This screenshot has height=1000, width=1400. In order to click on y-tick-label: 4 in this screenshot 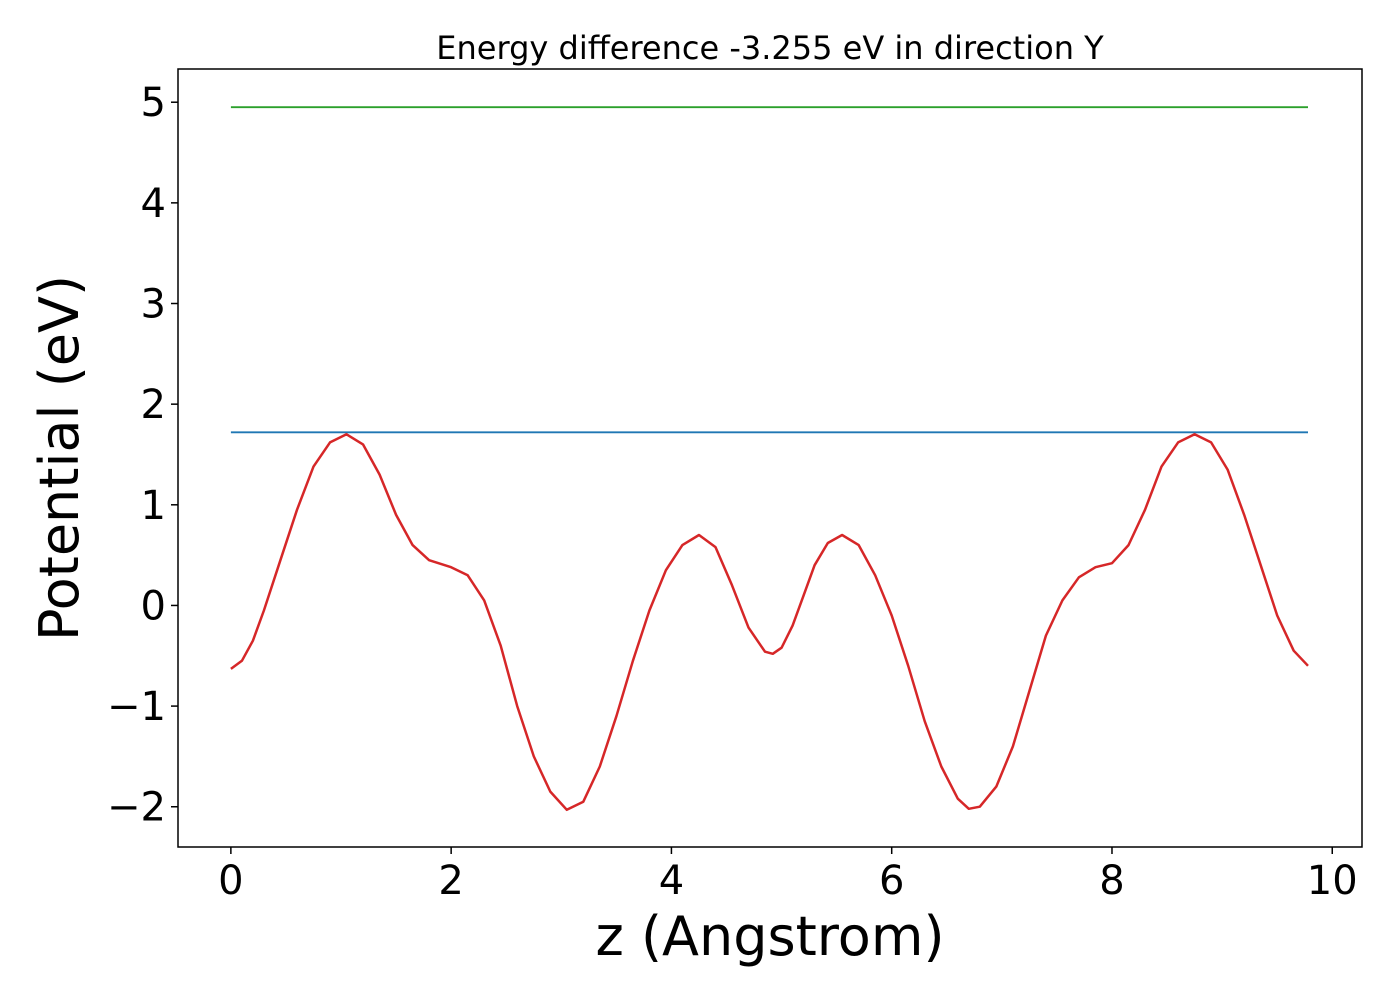, I will do `click(153, 204)`.